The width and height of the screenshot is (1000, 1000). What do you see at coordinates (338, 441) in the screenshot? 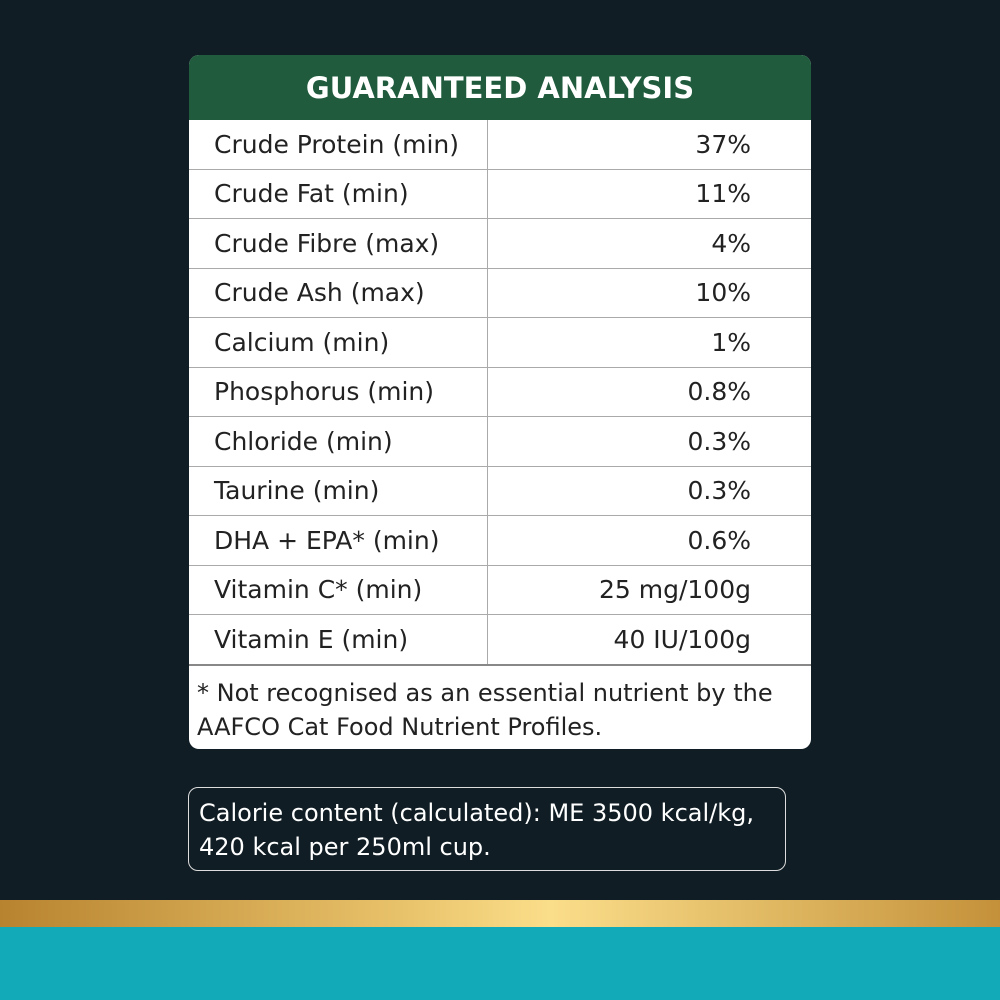
I see `nutrient-name: Chloride (min)` at bounding box center [338, 441].